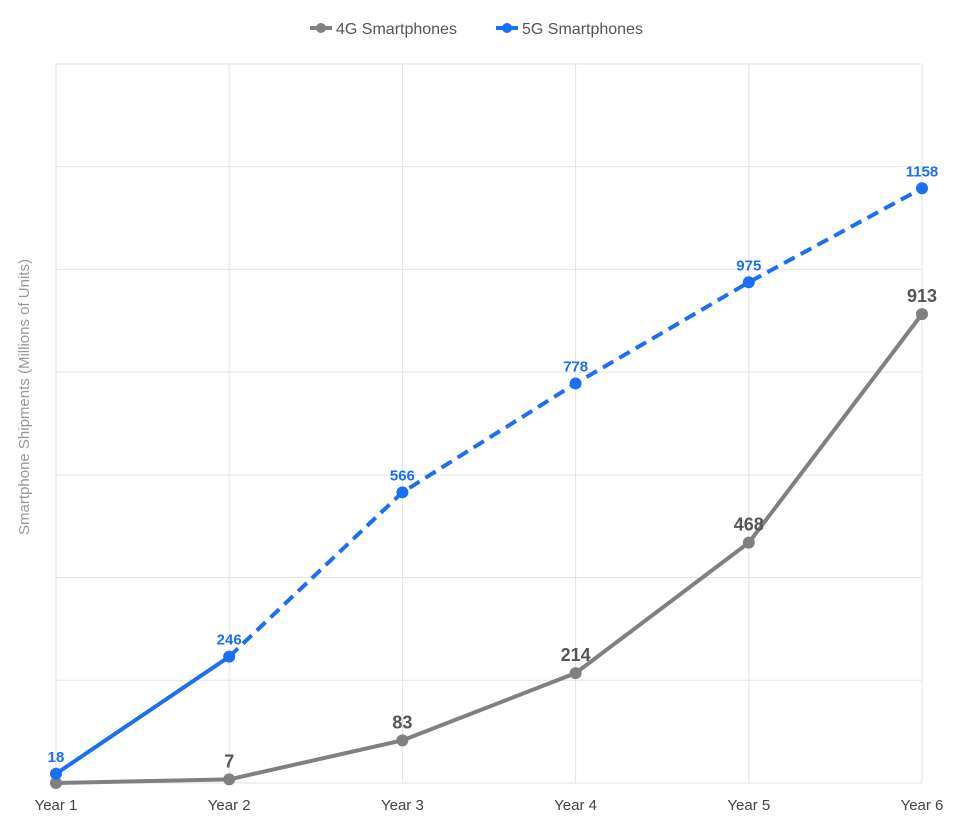 This screenshot has height=833, width=959. What do you see at coordinates (321, 28) in the screenshot?
I see `legend-swatch-4g-marker` at bounding box center [321, 28].